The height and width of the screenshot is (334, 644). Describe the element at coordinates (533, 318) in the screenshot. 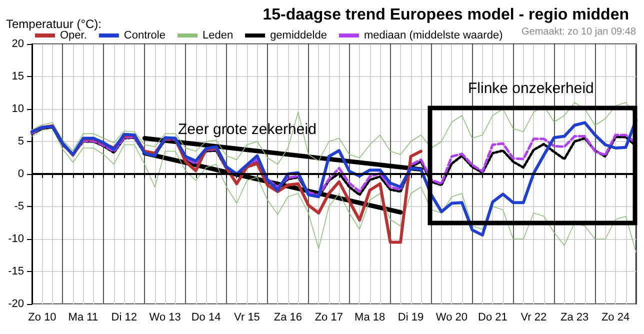

I see `x-tick-label: Vr 22` at that location.